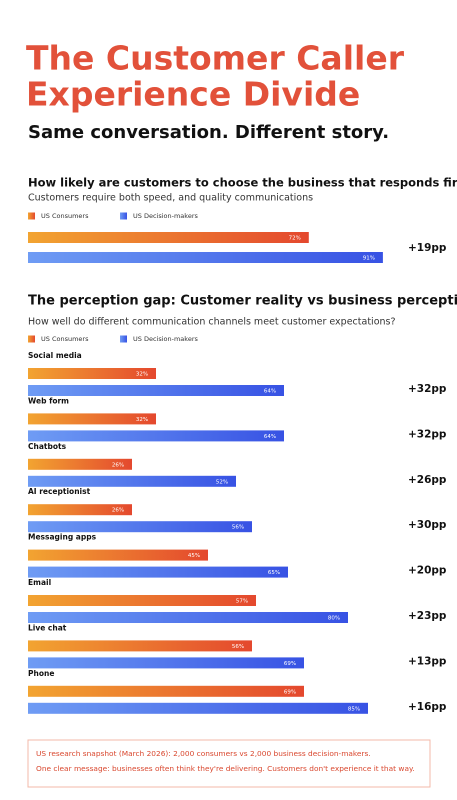  Describe the element at coordinates (295, 239) in the screenshot. I see `value-label: 72%` at that location.